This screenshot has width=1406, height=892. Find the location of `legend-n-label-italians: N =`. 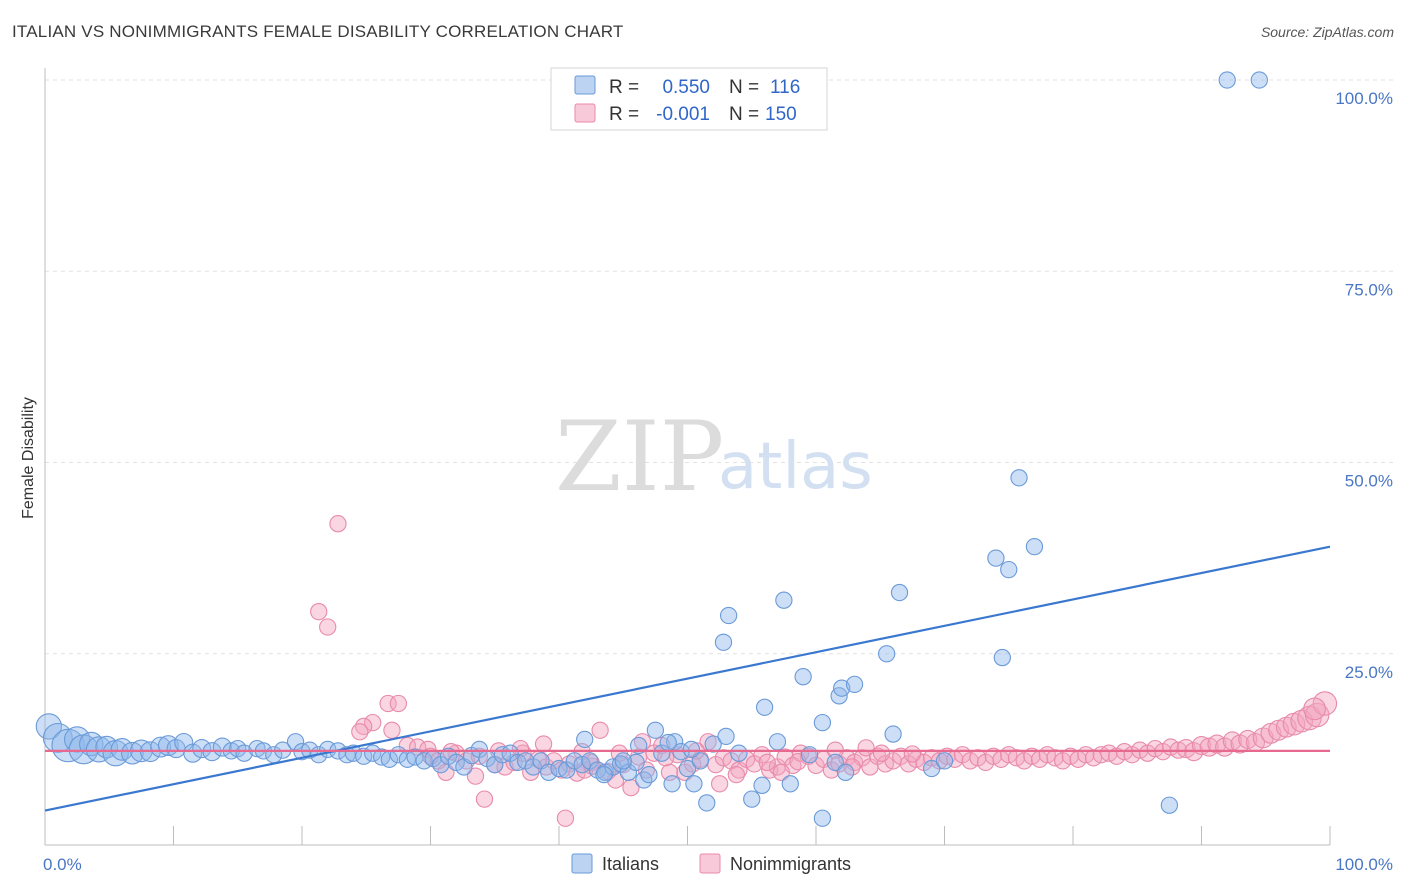

legend-n-label-italians: N = is located at coordinates (744, 87).